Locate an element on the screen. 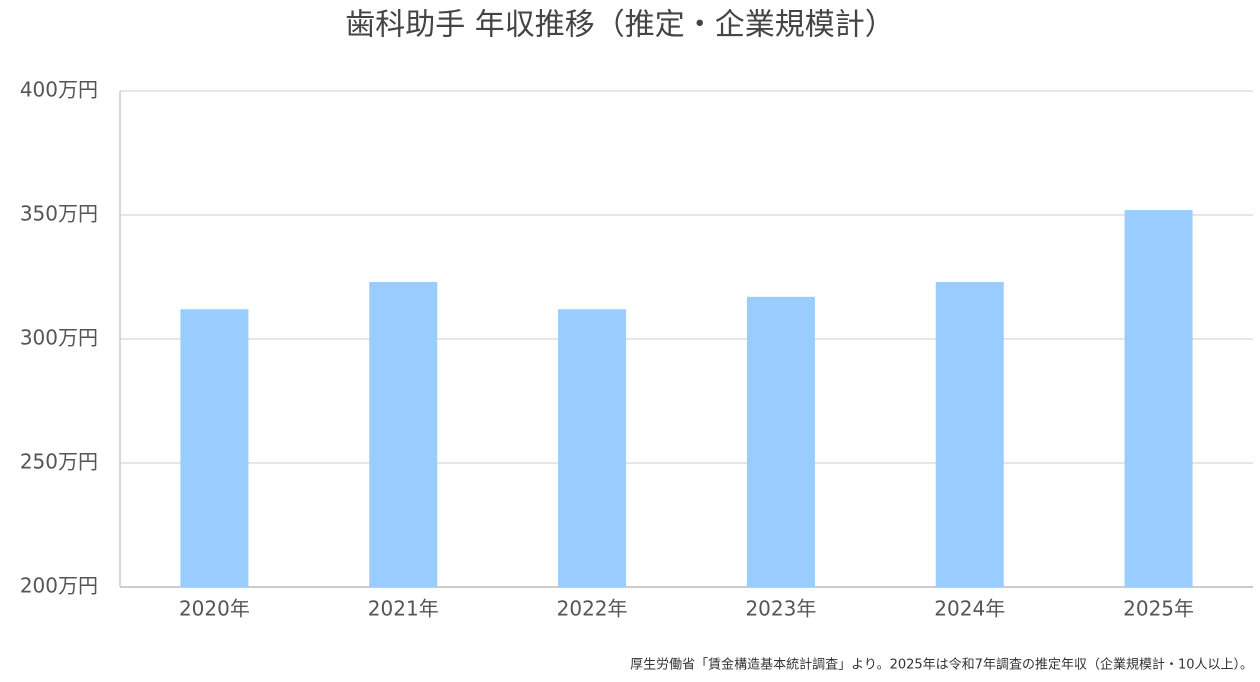 Image resolution: width=1260 pixels, height=682 pixels. y-tick-label: 250万円 is located at coordinates (59, 462).